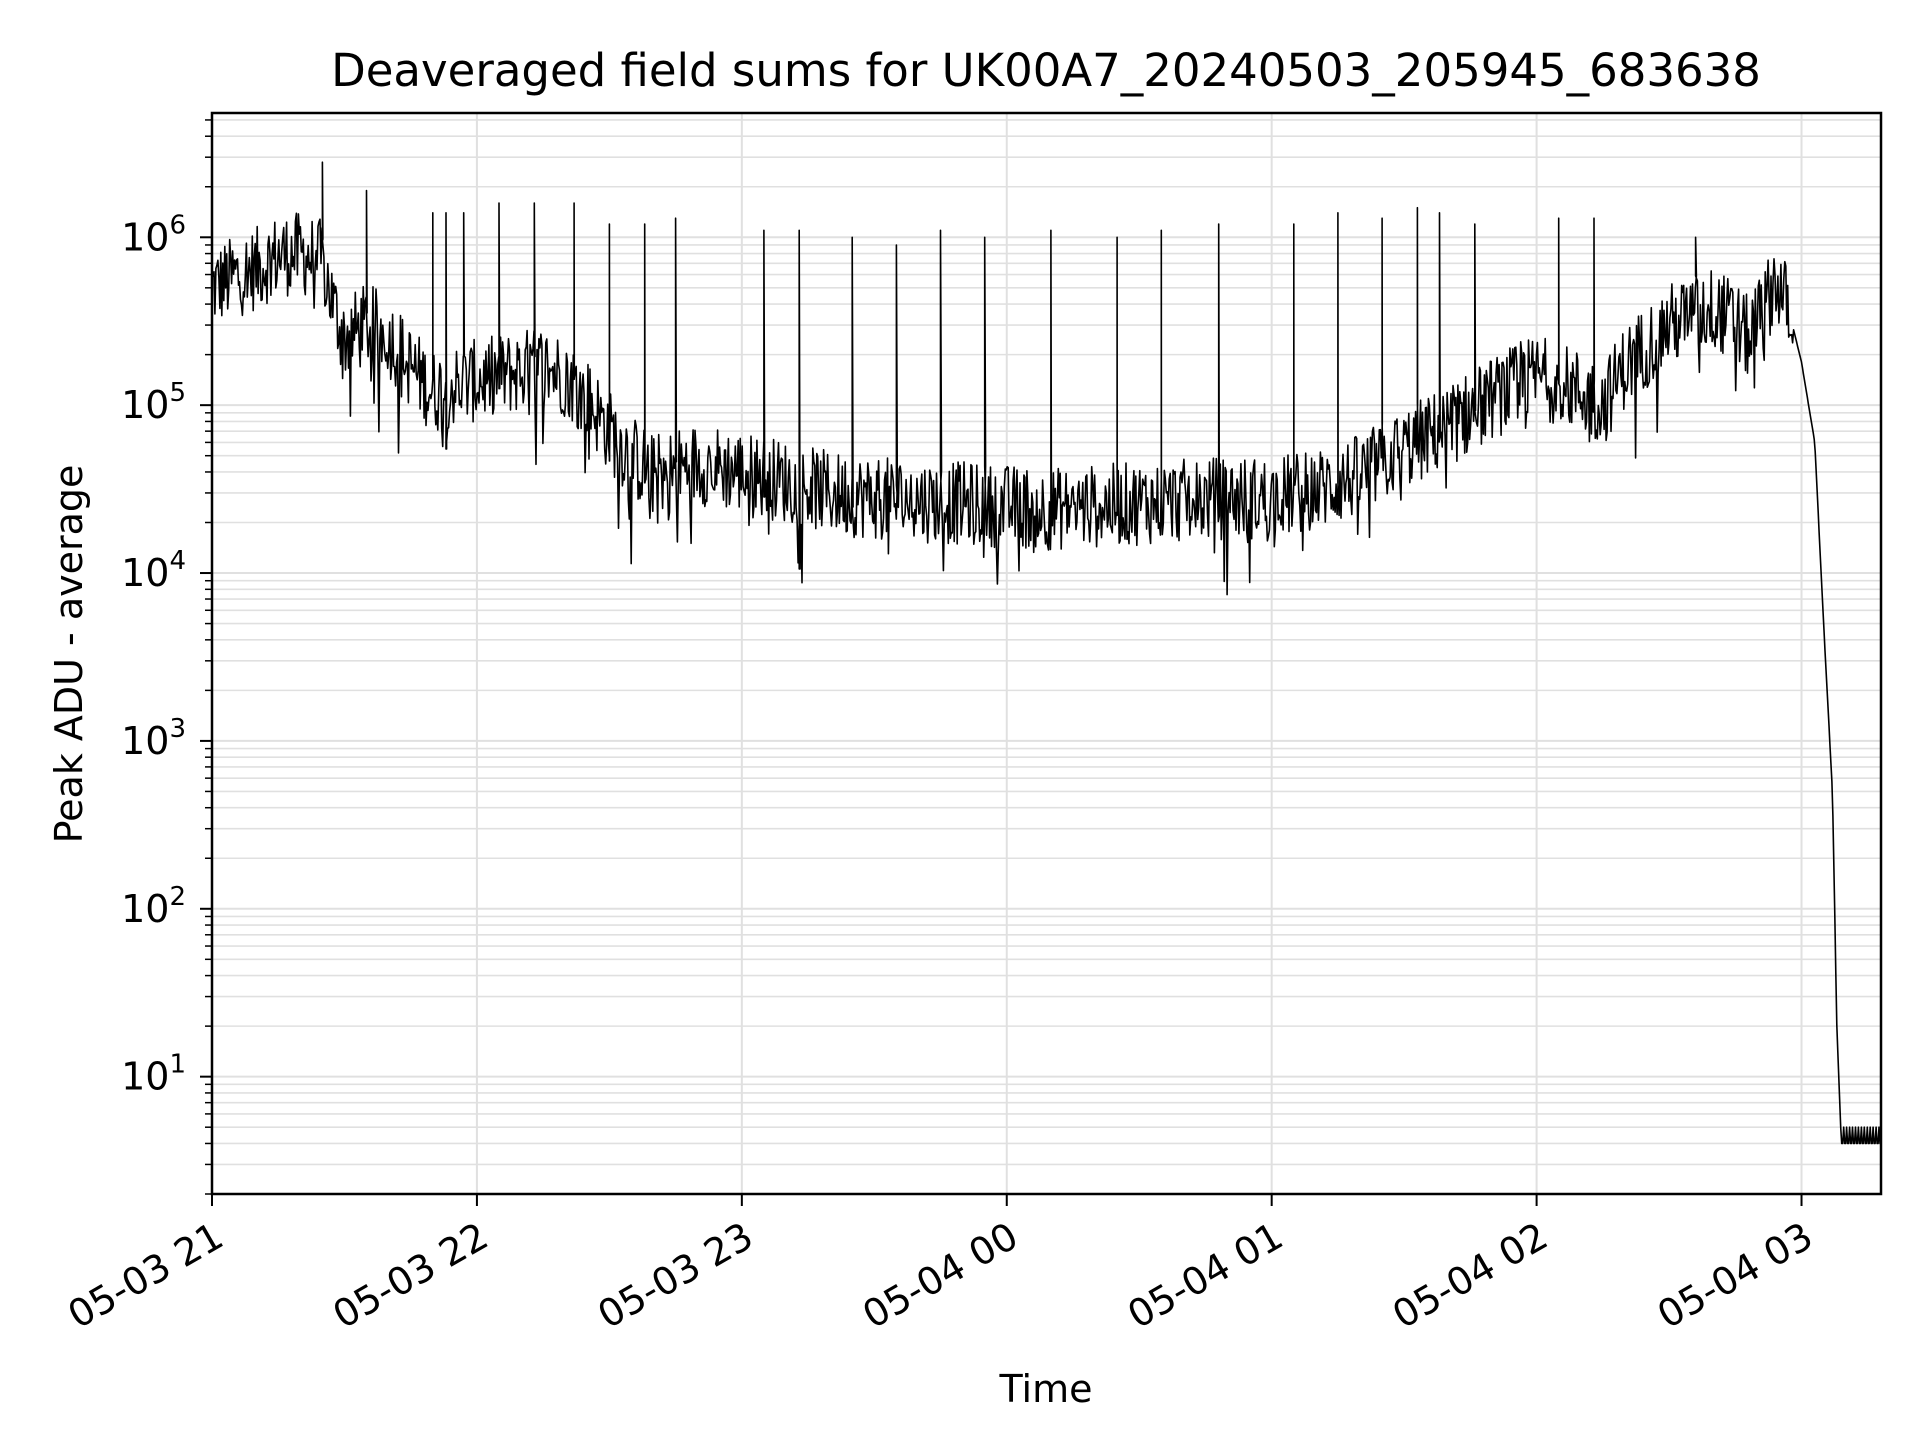  I want to click on y-tick-label: 106, so click(153, 234).